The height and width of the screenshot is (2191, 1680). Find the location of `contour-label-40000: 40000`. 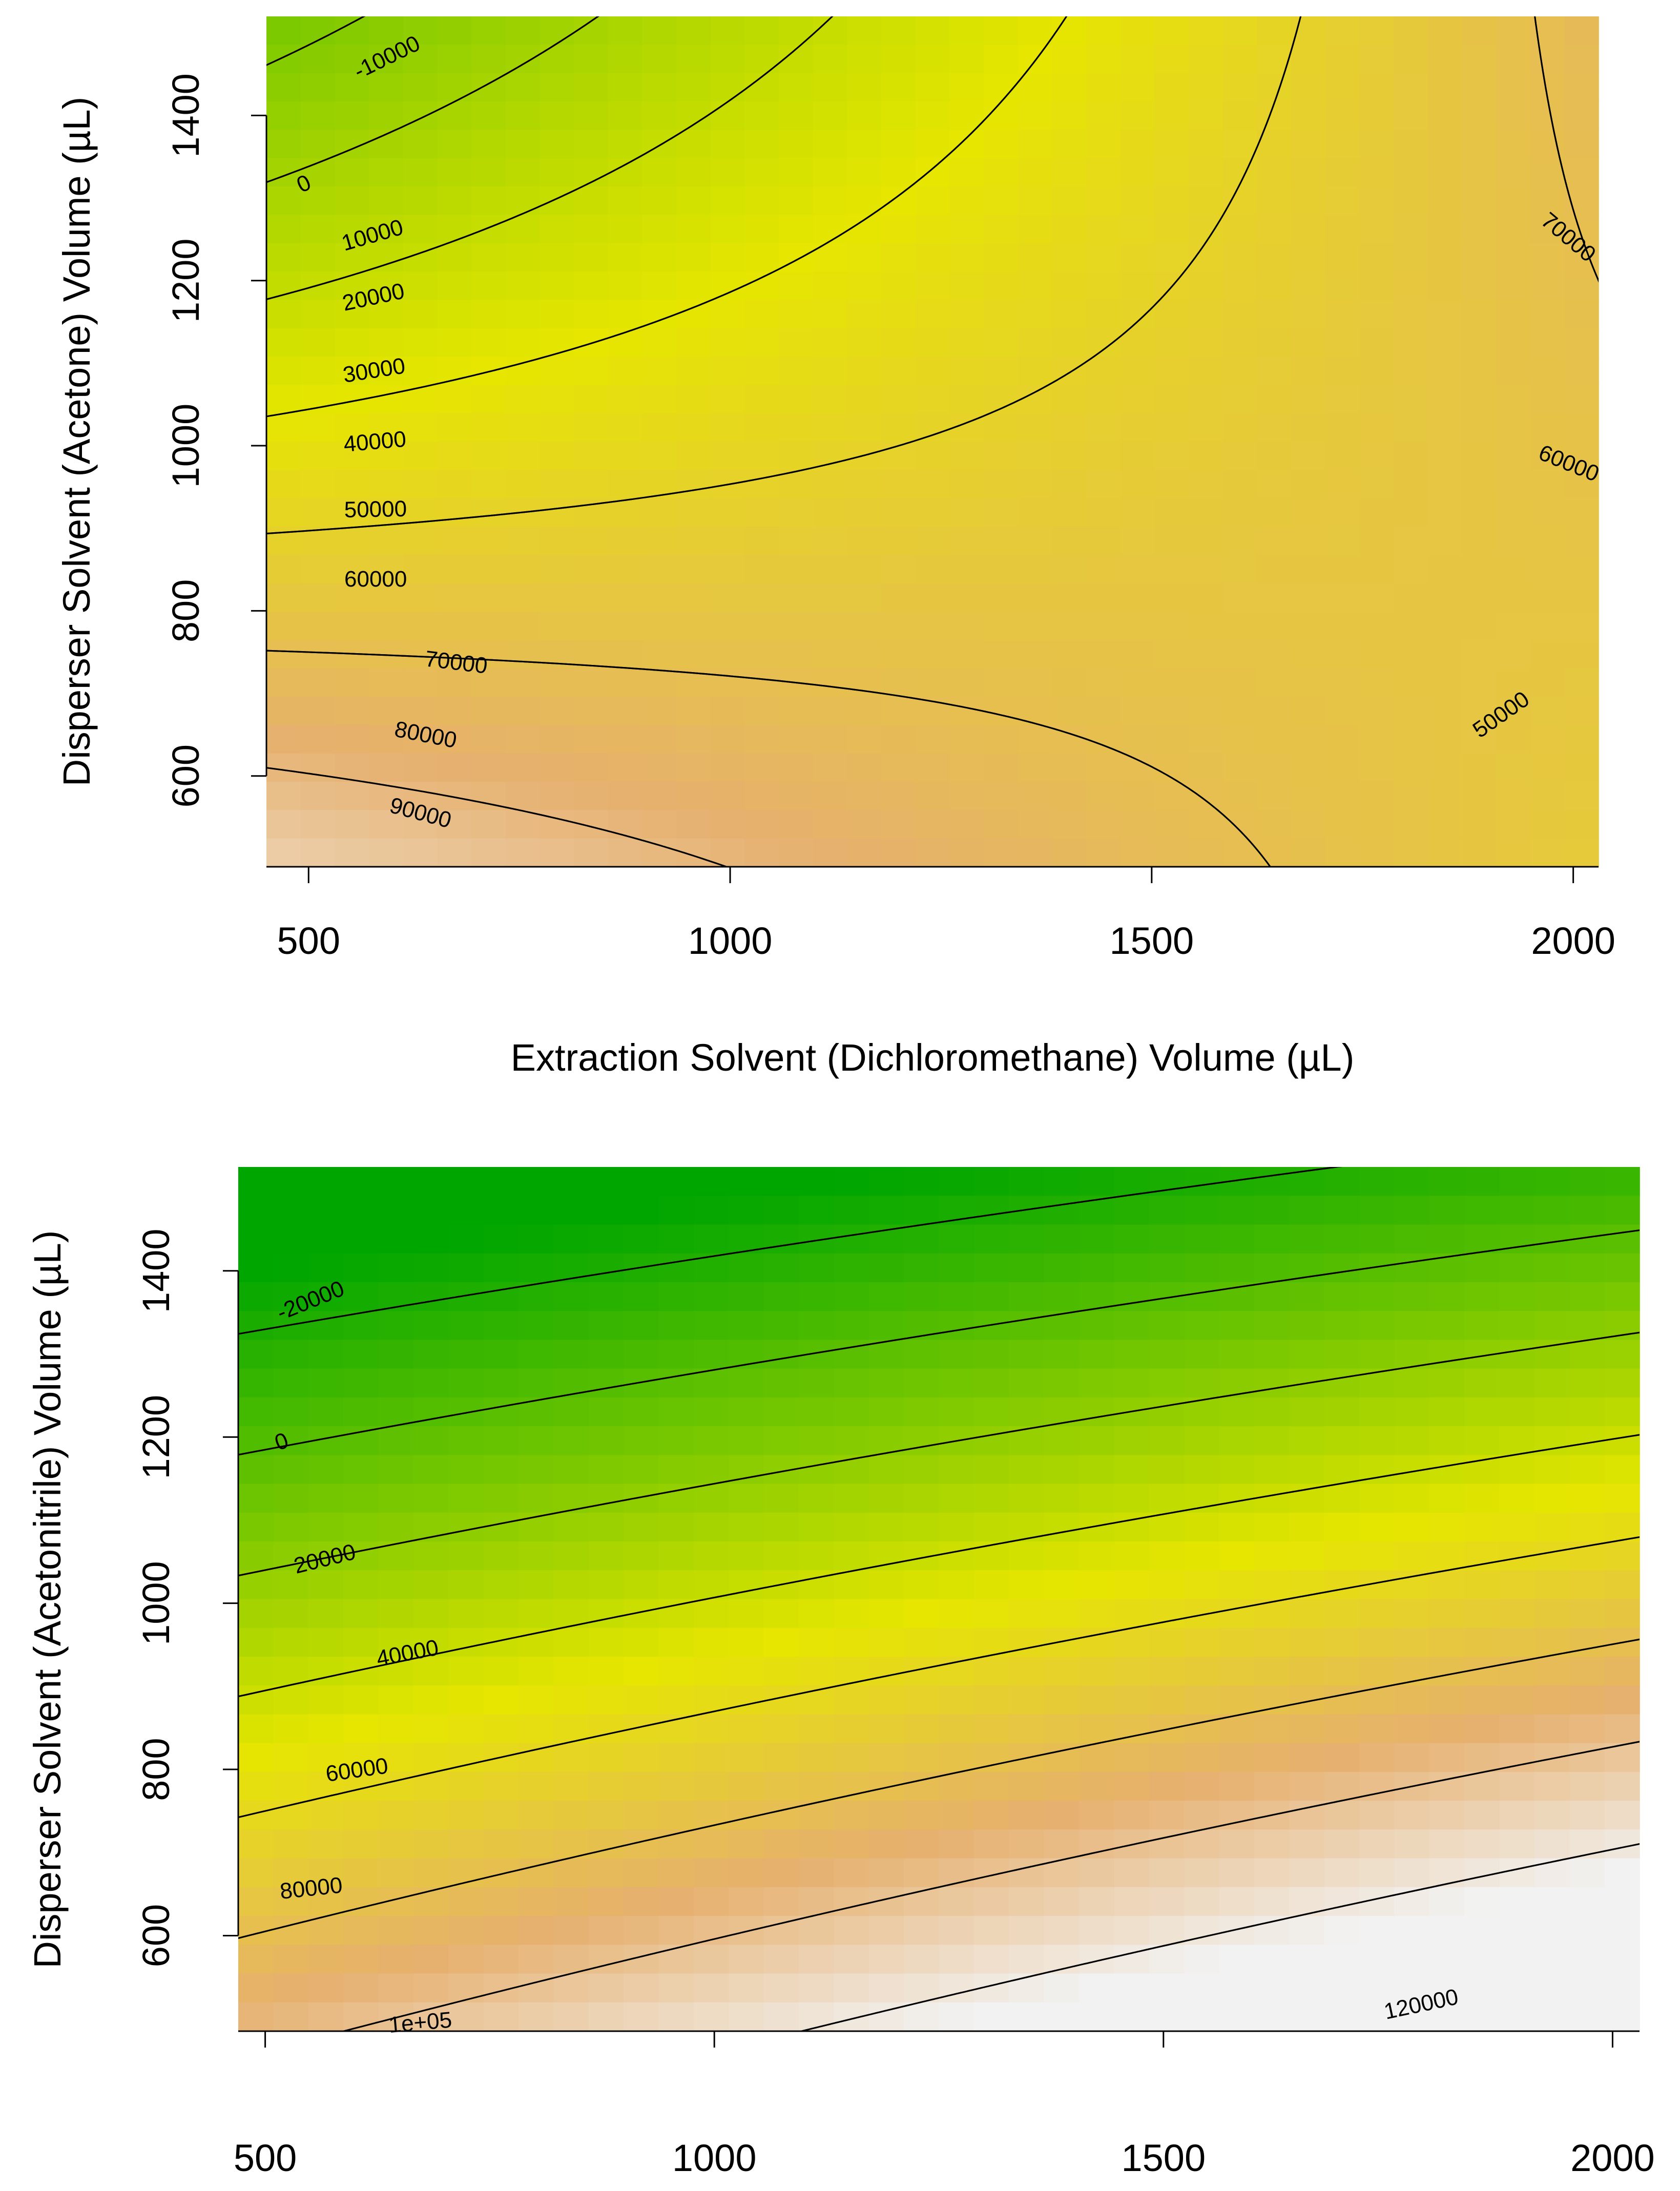

contour-label-40000: 40000 is located at coordinates (375, 441).